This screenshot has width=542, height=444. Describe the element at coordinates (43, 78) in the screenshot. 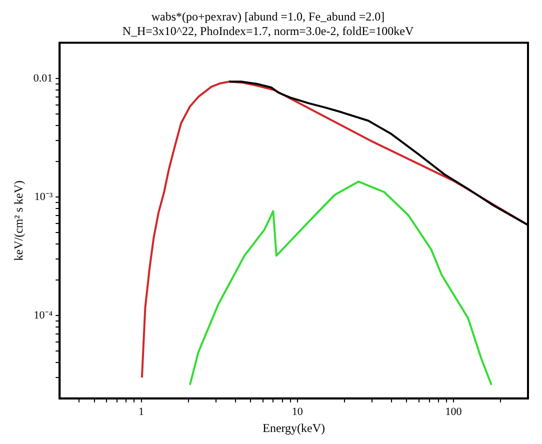

I see `y-tick-label: 0.01` at that location.